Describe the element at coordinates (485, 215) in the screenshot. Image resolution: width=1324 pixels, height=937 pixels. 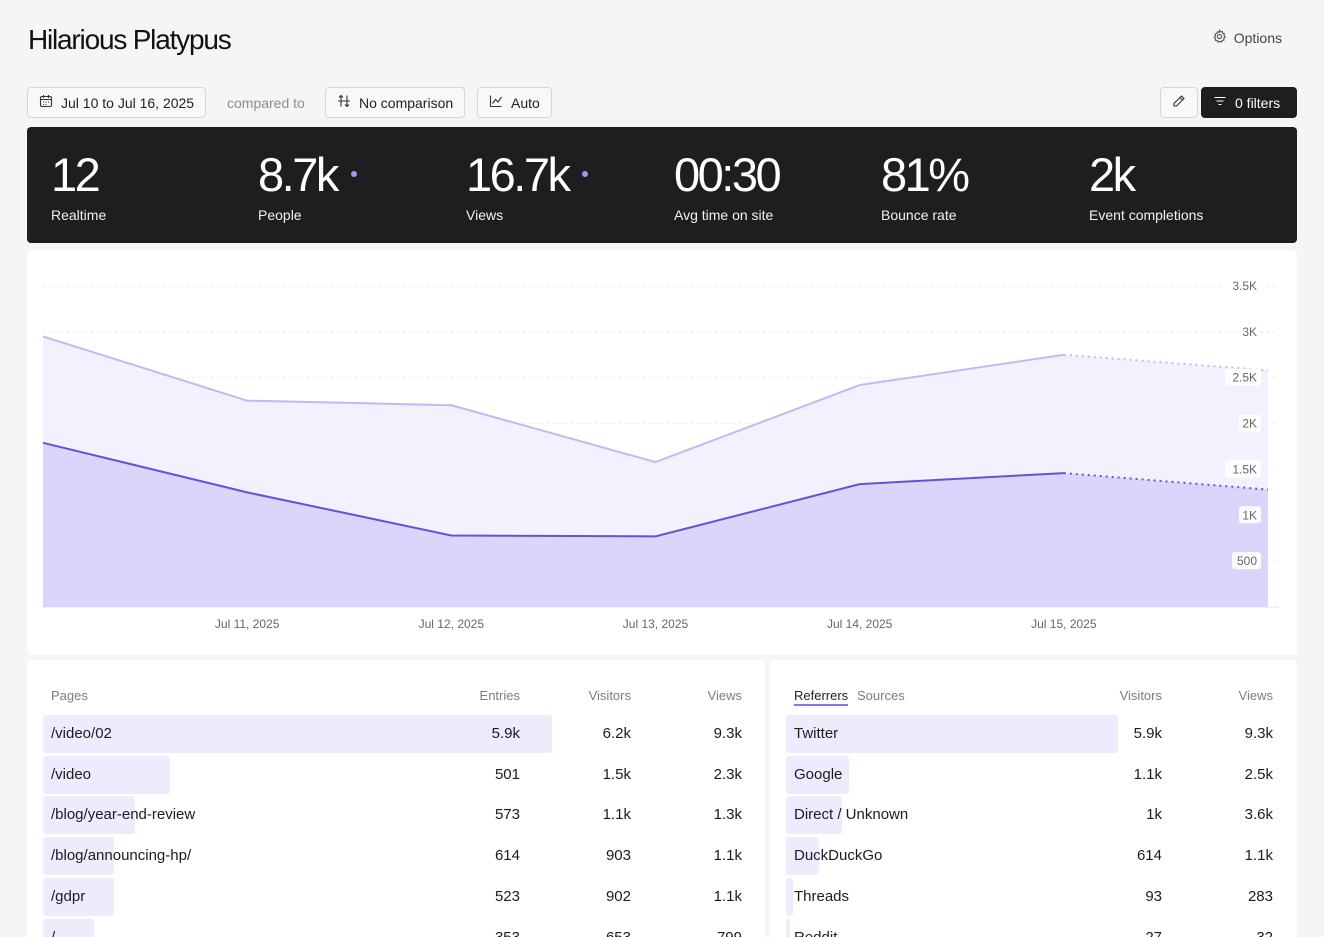
I see `stat-label: Views` at that location.